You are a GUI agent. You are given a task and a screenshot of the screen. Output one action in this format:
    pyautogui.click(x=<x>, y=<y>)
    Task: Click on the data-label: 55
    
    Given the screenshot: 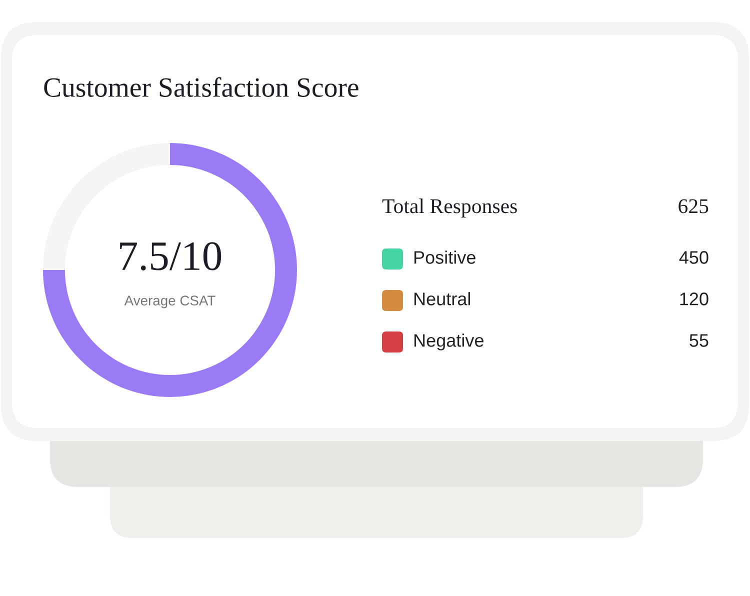 What is the action you would take?
    pyautogui.click(x=699, y=340)
    